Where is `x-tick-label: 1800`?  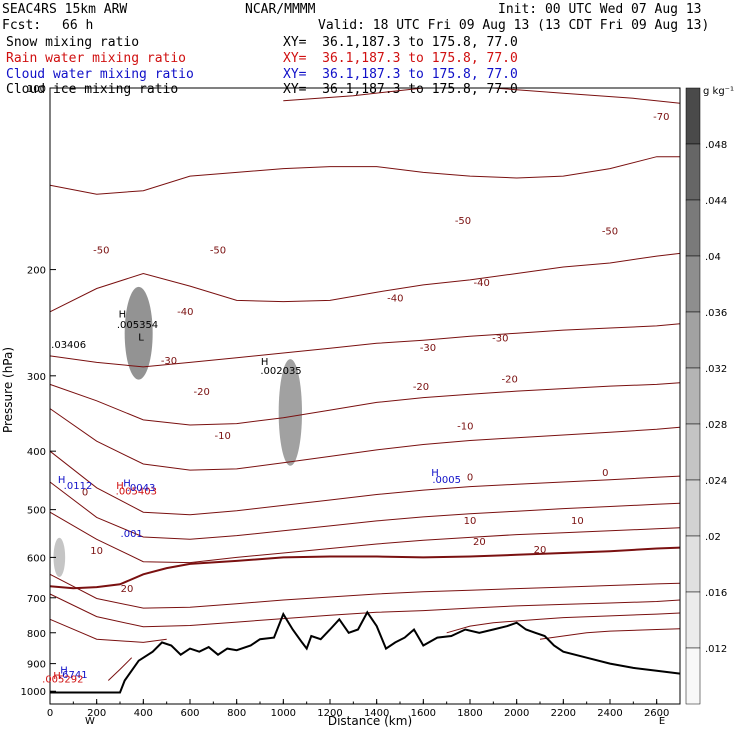
x-tick-label: 1800 is located at coordinates (469, 713).